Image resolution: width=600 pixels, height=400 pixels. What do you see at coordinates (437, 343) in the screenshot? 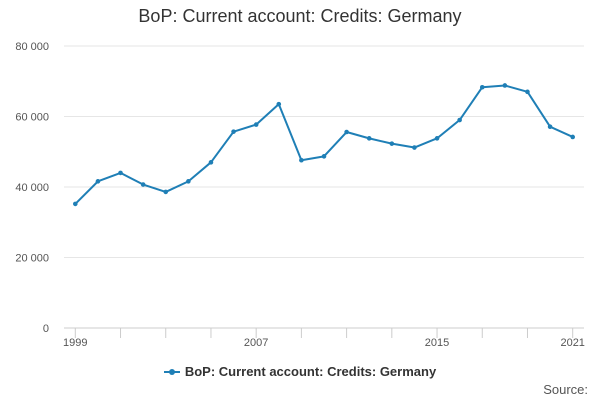
I see `x-tick-label: 2015` at bounding box center [437, 343].